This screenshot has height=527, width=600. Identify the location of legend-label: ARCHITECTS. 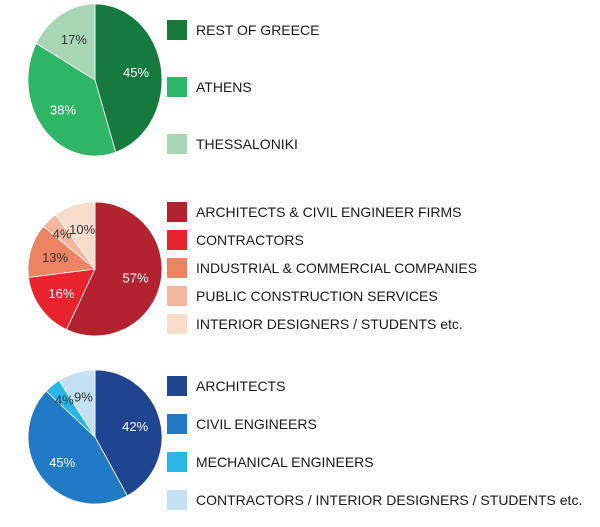
(241, 386).